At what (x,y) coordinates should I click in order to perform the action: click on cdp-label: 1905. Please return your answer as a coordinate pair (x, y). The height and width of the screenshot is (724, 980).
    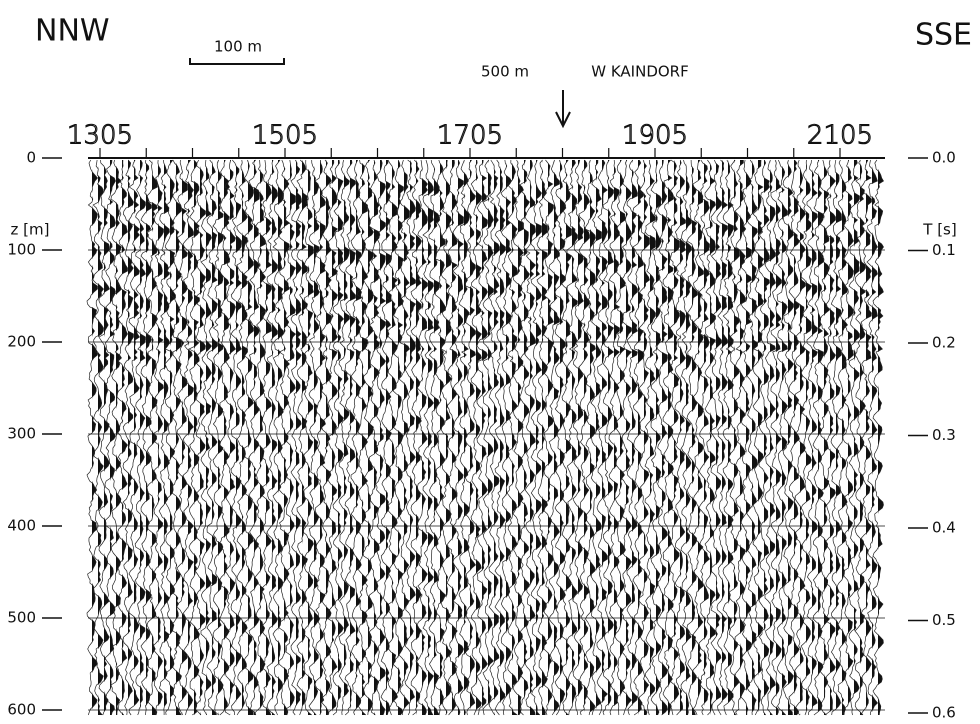
    Looking at the image, I should click on (655, 136).